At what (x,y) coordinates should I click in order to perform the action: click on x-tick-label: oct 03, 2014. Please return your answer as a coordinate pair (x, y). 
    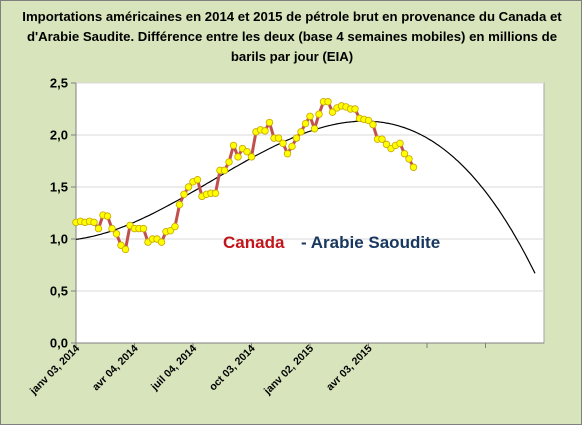
    Looking at the image, I should click on (232, 368).